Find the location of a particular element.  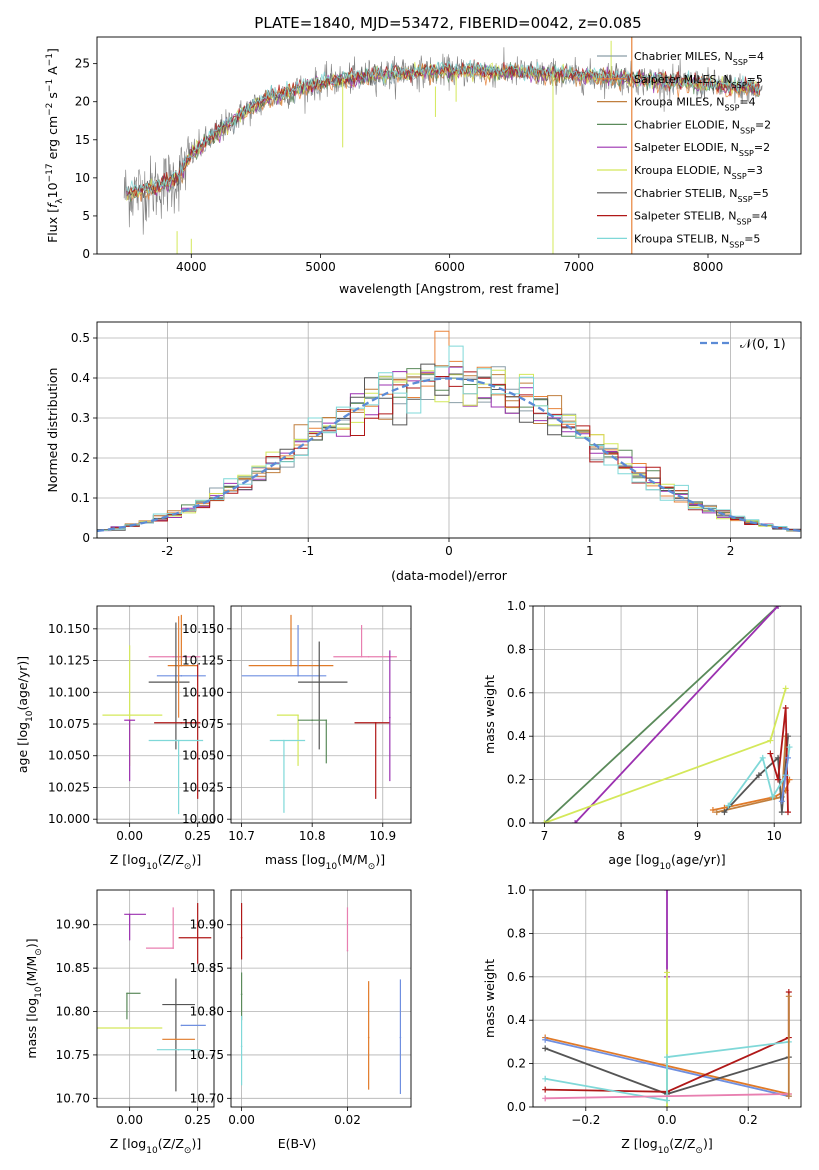

x-tick-label: 8000 is located at coordinates (708, 267).